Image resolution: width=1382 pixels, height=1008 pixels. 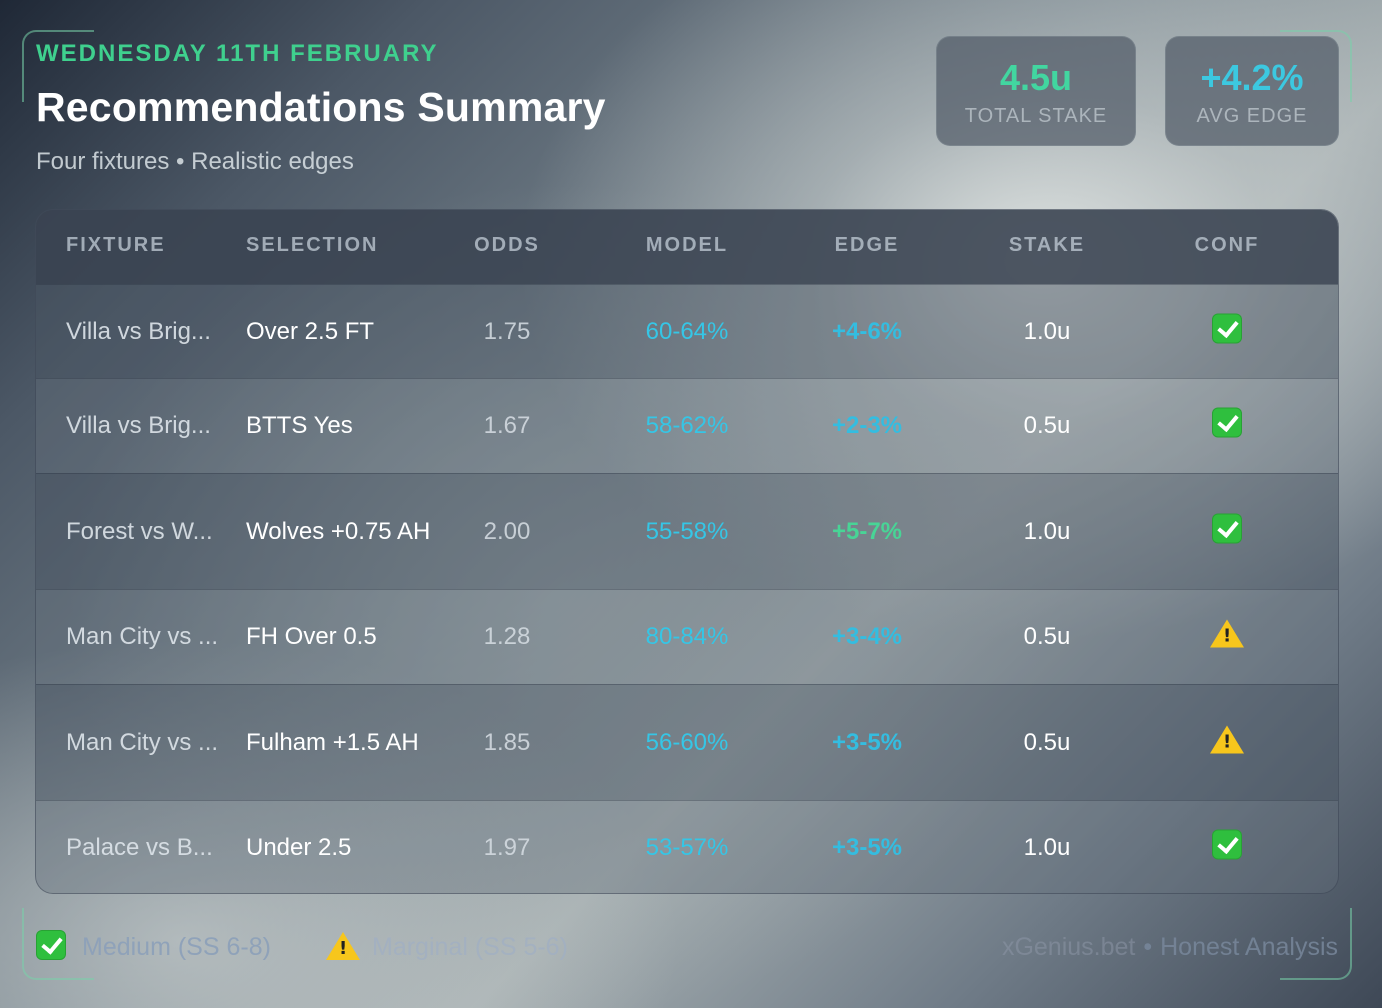 I want to click on selection-cell: BTTS Yes, so click(x=299, y=425).